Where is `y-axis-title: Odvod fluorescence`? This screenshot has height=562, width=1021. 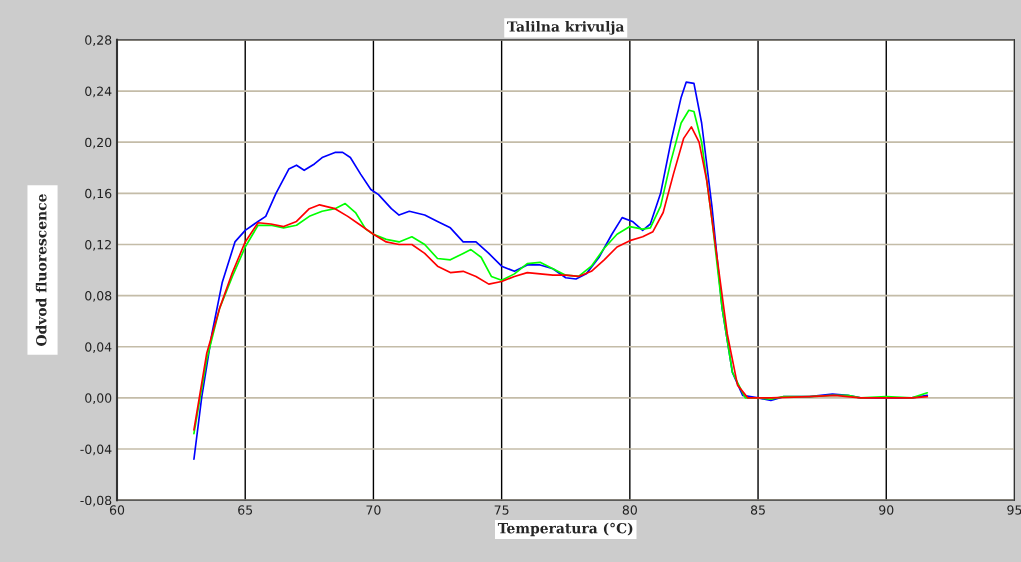
y-axis-title: Odvod fluorescence is located at coordinates (41, 270).